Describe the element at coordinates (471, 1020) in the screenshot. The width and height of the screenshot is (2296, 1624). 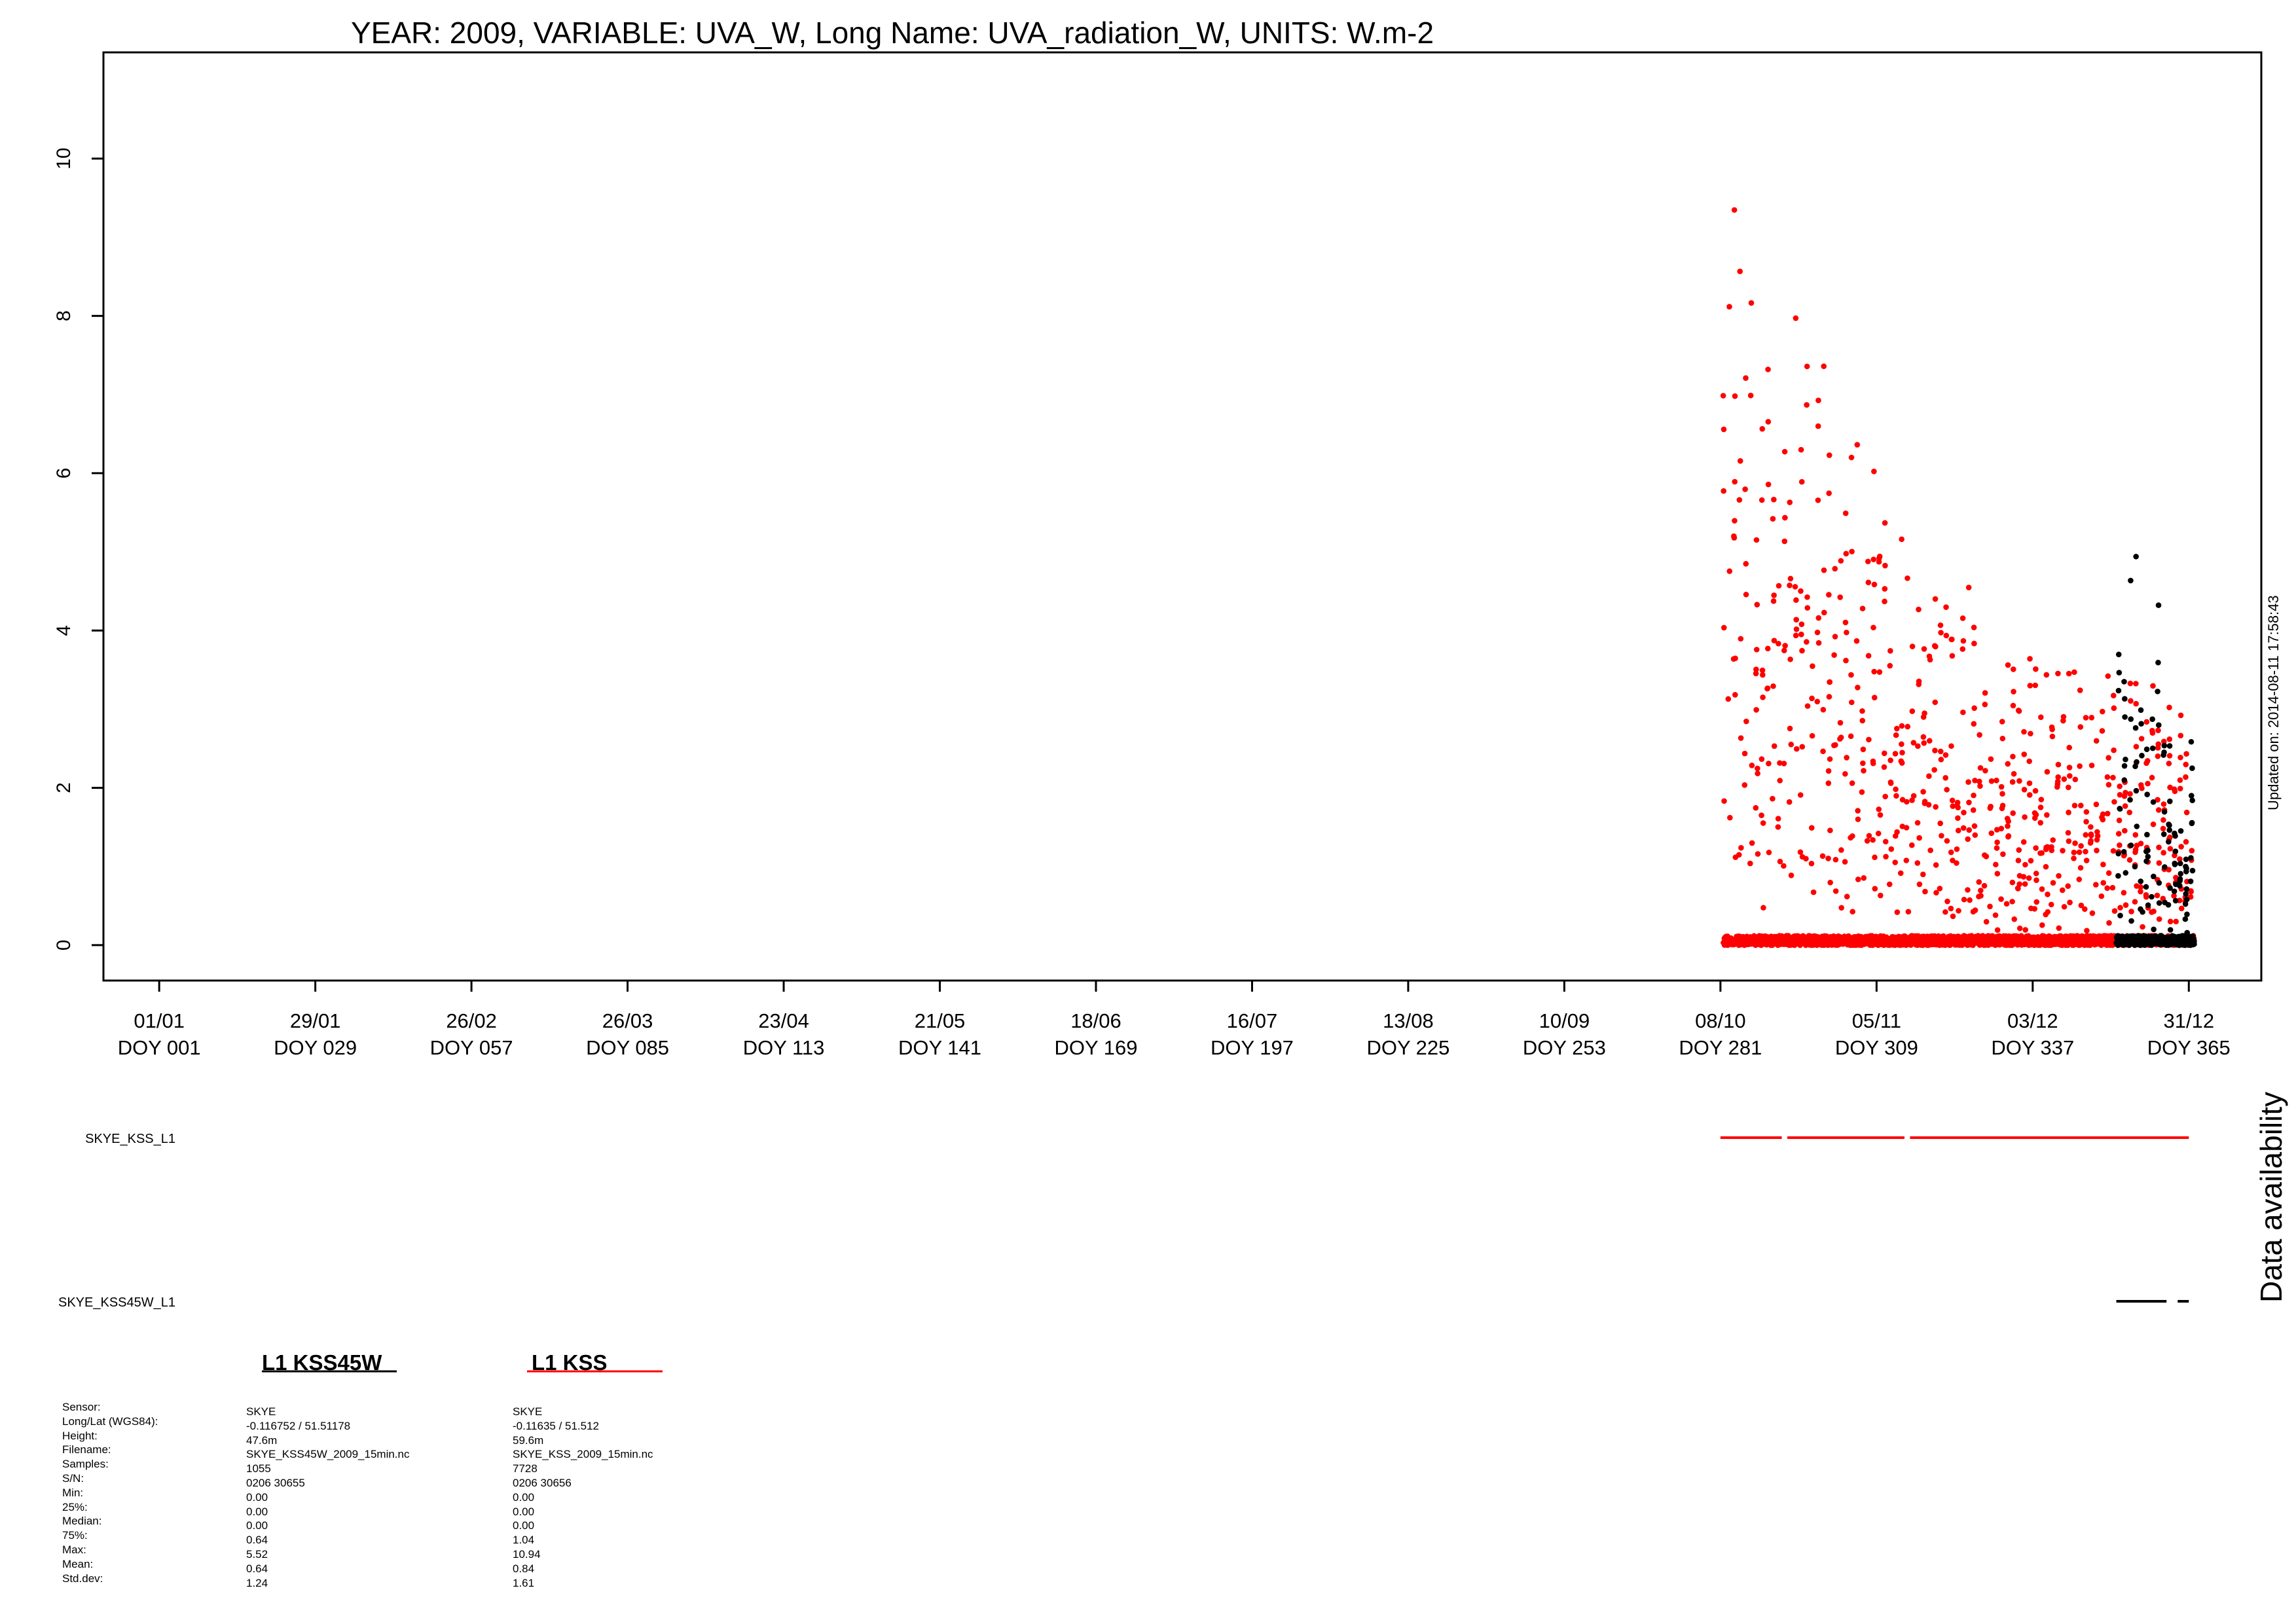
I see `x-tick-date: 26/02` at that location.